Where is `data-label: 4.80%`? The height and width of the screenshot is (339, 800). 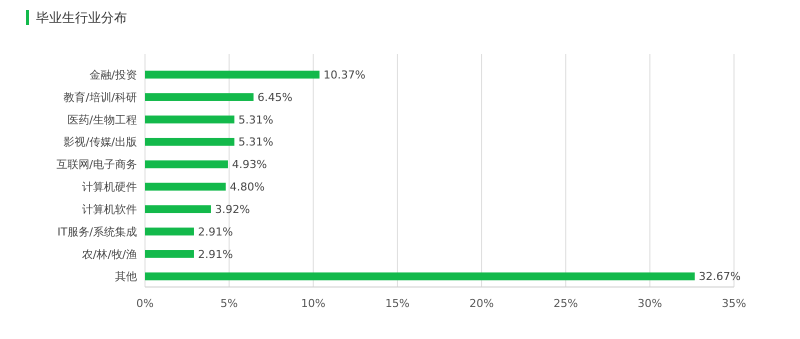 data-label: 4.80% is located at coordinates (247, 187).